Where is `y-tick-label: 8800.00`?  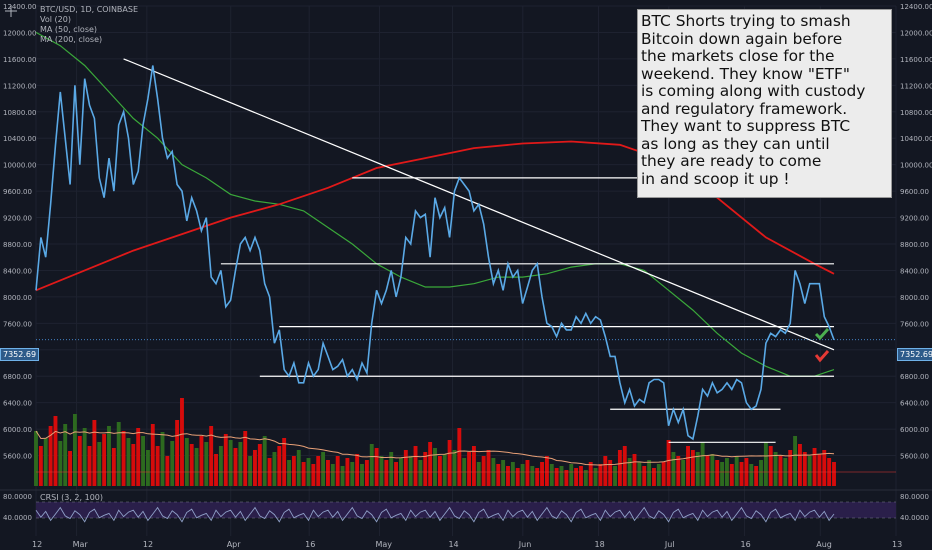
y-tick-label: 8800.00 is located at coordinates (914, 245).